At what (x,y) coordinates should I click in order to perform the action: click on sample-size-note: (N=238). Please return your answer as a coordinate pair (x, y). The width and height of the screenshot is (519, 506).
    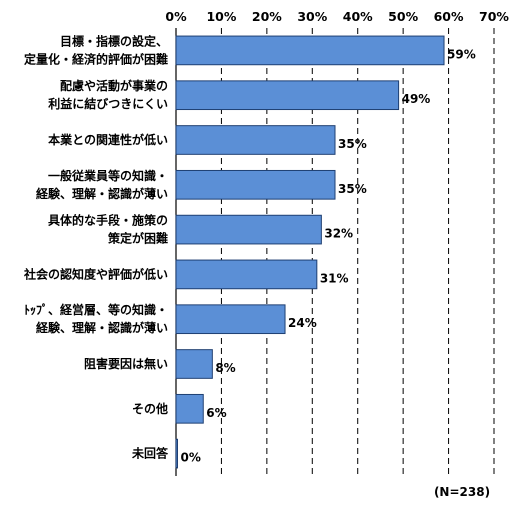
    Looking at the image, I should click on (462, 492).